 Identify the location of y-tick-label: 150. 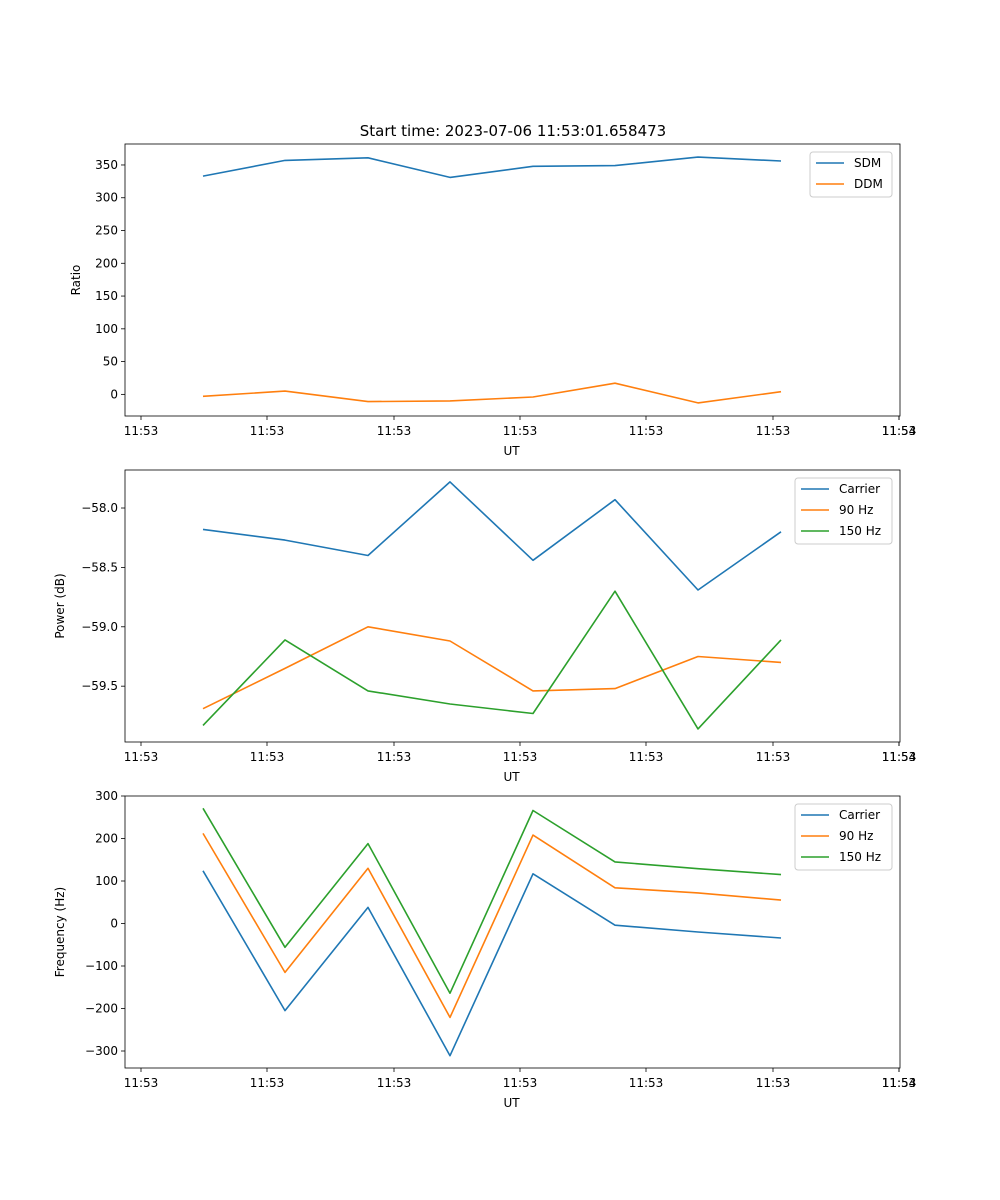
(106, 296).